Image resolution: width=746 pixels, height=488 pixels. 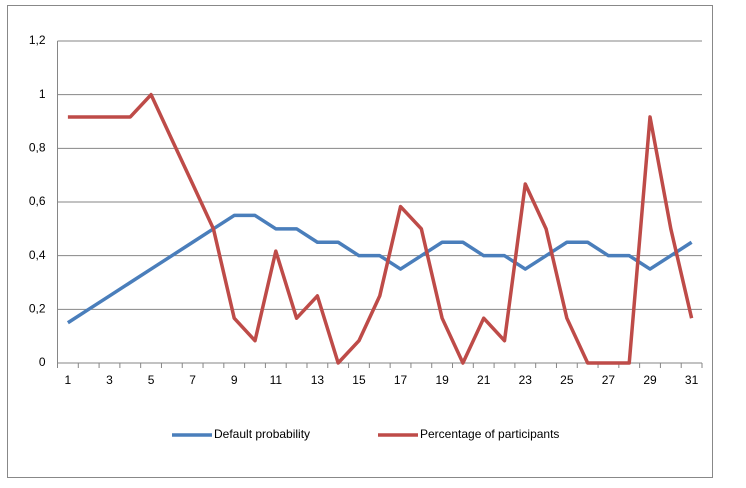 What do you see at coordinates (37, 40) in the screenshot?
I see `y-tick-label: 1,2` at bounding box center [37, 40].